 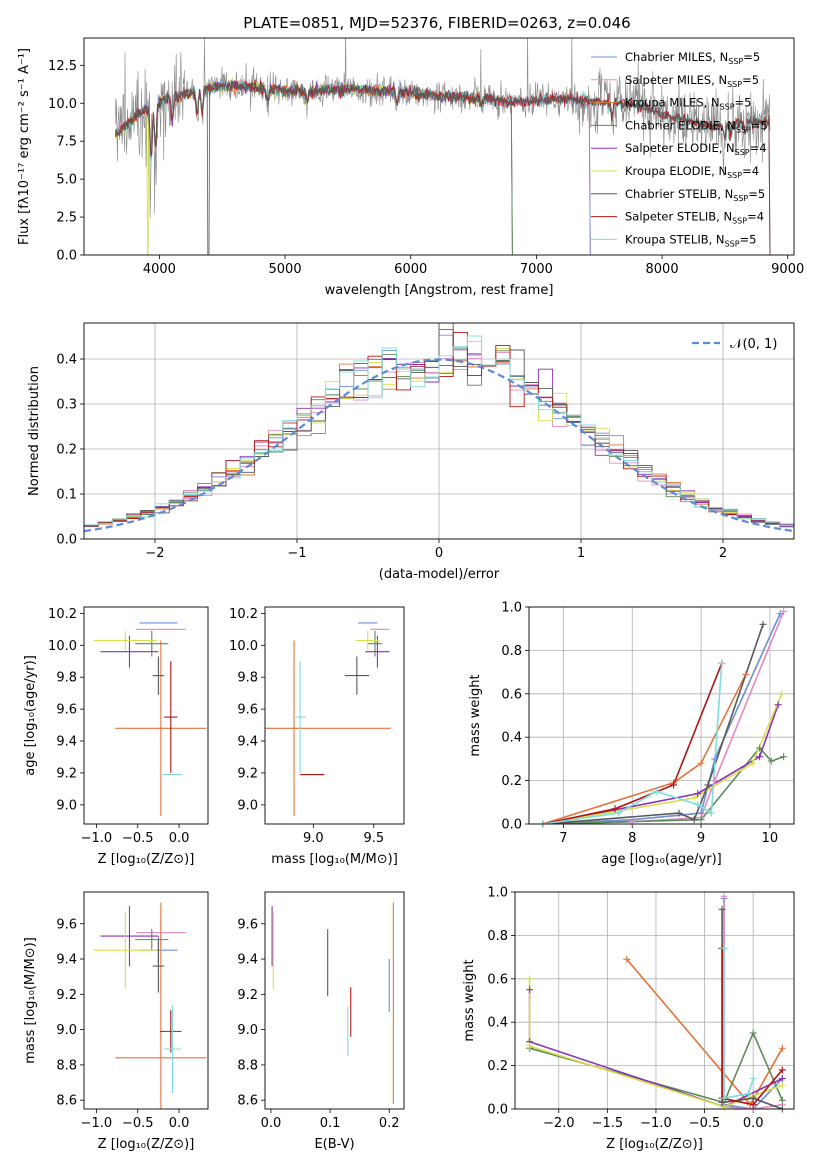 What do you see at coordinates (66, 495) in the screenshot?
I see `y-tick-label: 0.1` at bounding box center [66, 495].